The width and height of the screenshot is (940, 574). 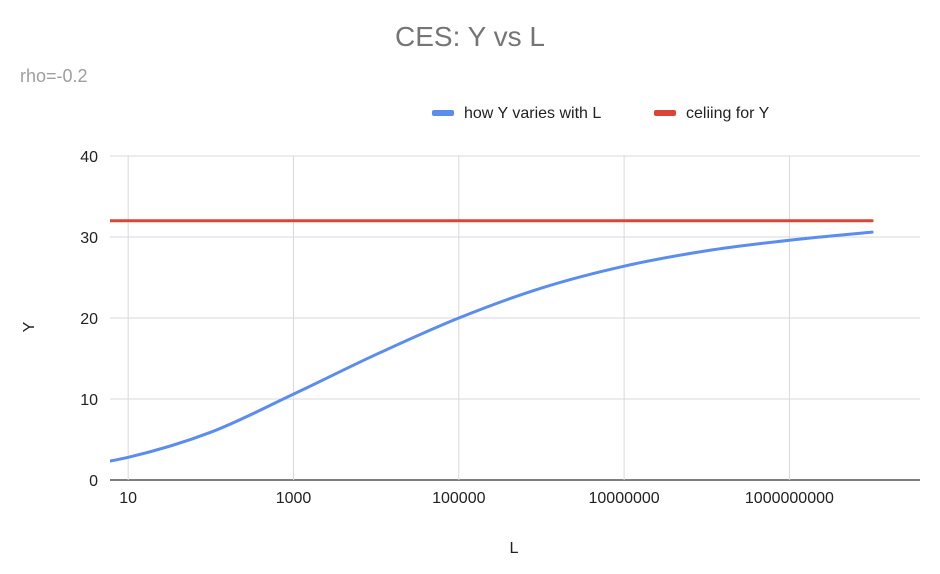 What do you see at coordinates (89, 157) in the screenshot?
I see `y-tick-label: 40` at bounding box center [89, 157].